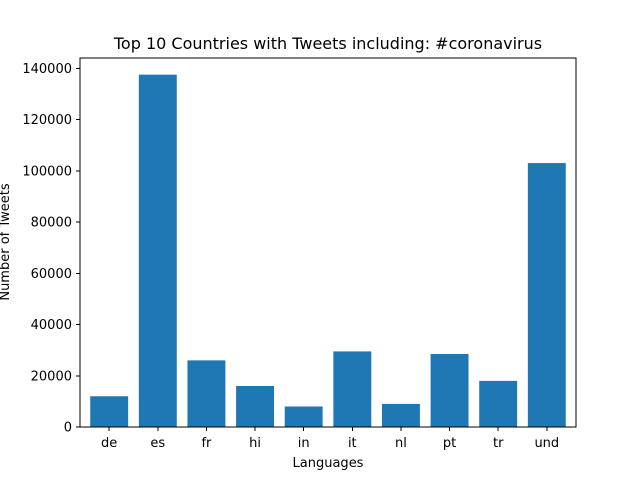 Image resolution: width=640 pixels, height=480 pixels. What do you see at coordinates (47, 120) in the screenshot?
I see `y-tick-label-120000: 120000` at bounding box center [47, 120].